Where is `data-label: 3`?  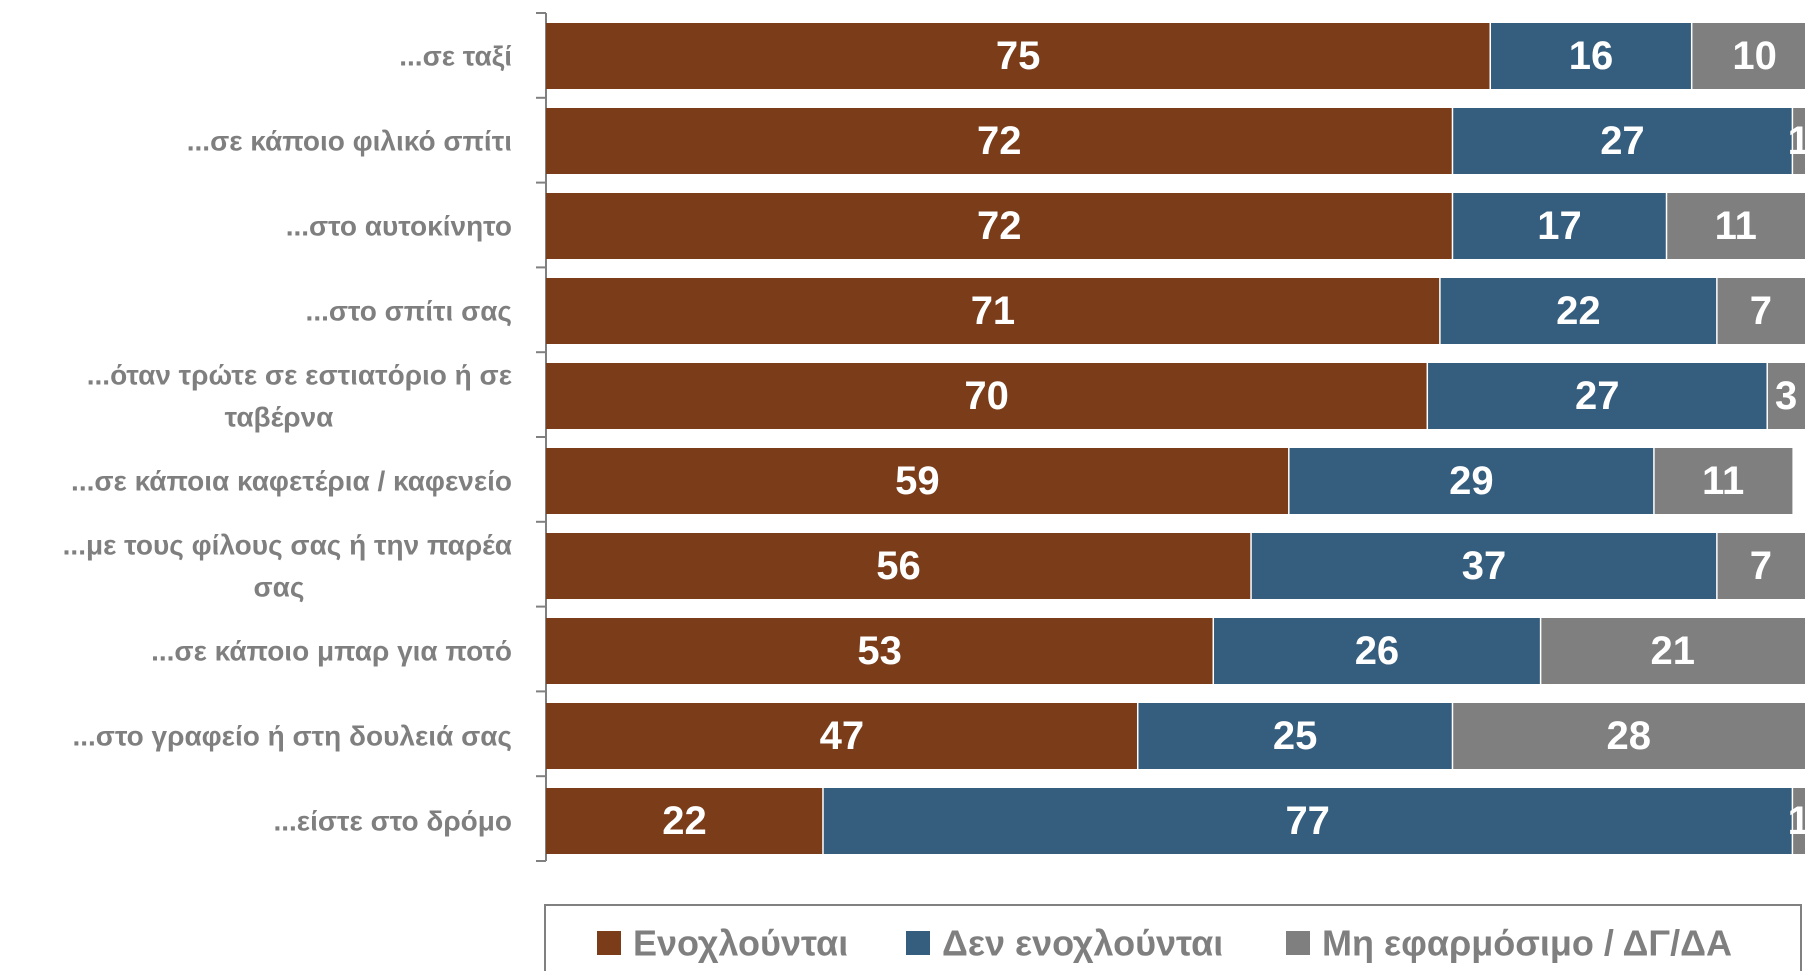
data-label: 3 is located at coordinates (1786, 396).